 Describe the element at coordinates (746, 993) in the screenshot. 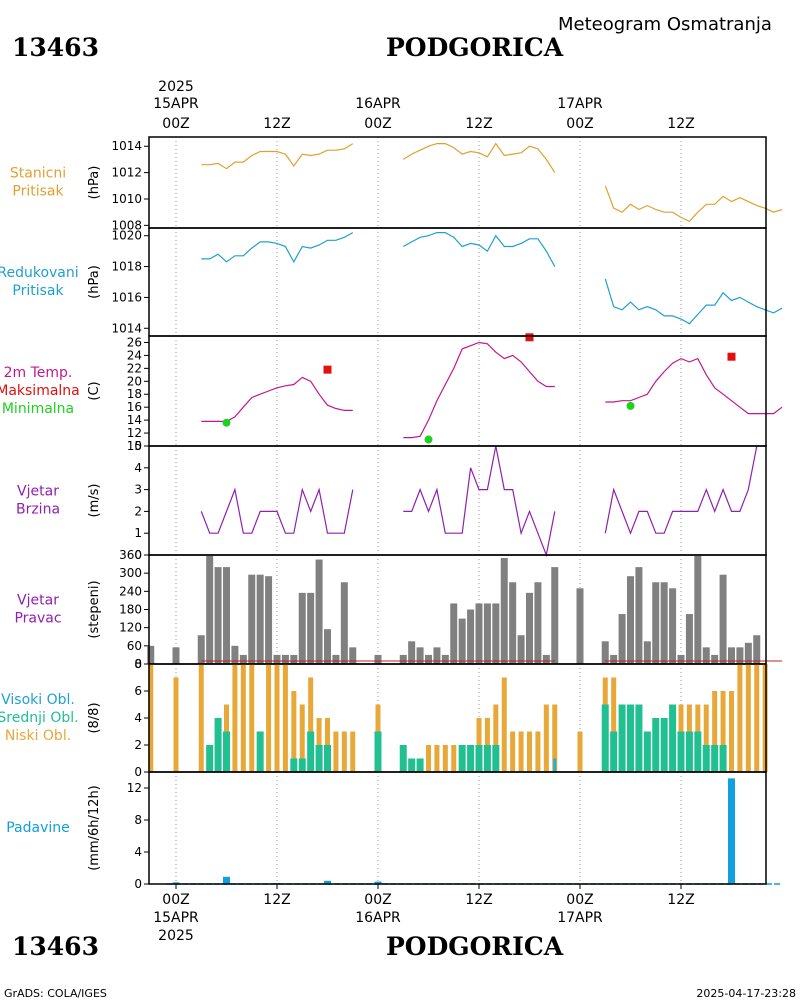

I see `generation-timestamp: 2025-04-17-23:28` at that location.